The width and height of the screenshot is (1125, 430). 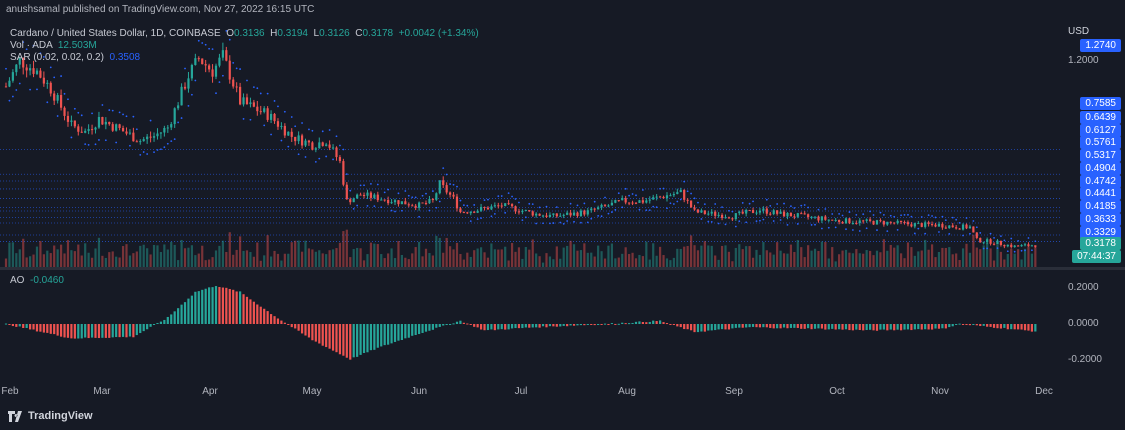 What do you see at coordinates (562, 268) in the screenshot?
I see `pane-separator` at bounding box center [562, 268].